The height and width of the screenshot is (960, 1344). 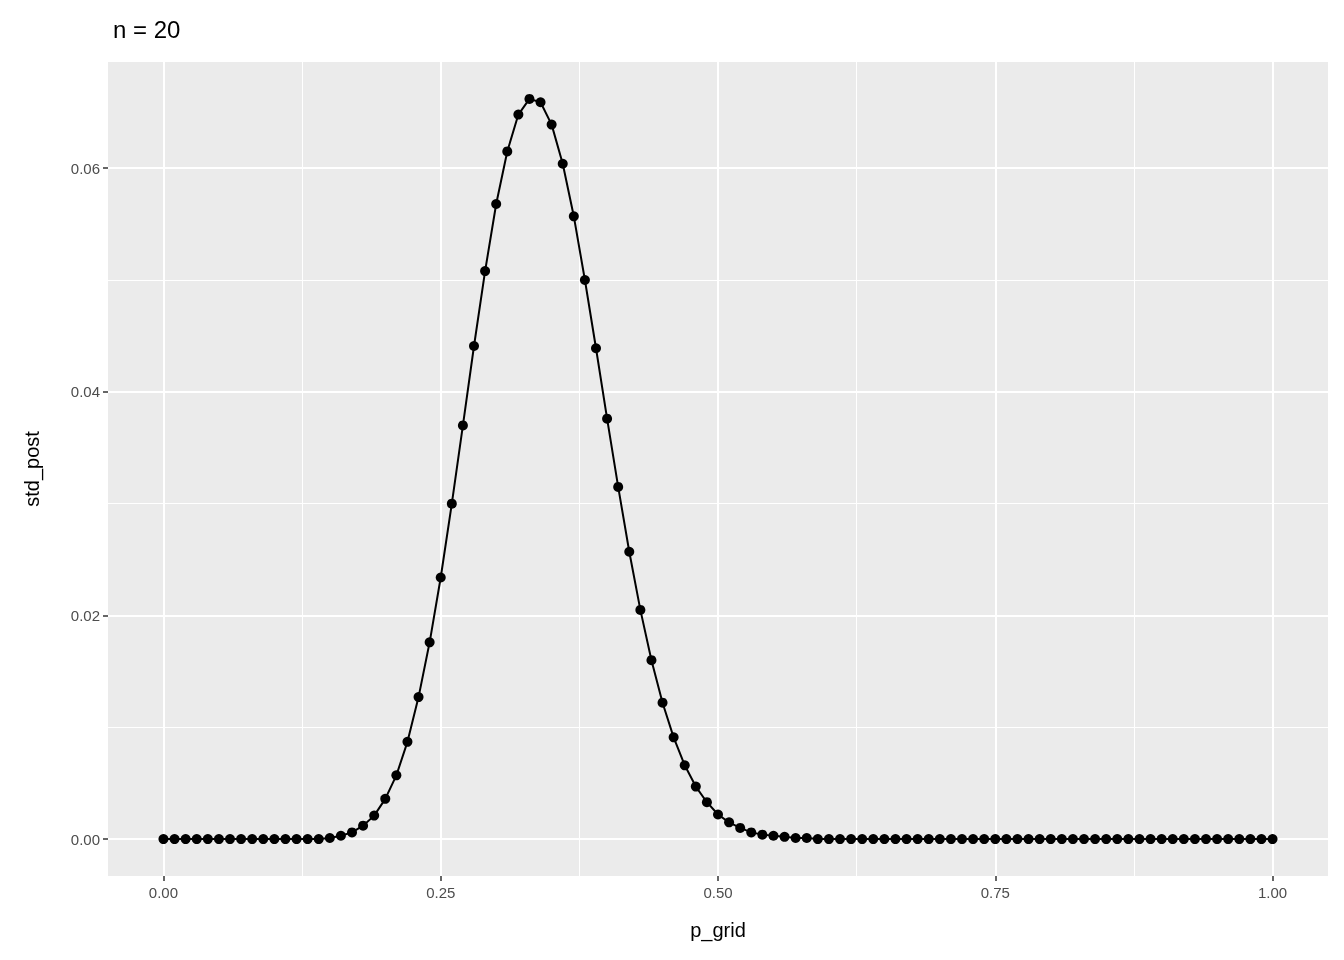 What do you see at coordinates (32, 468) in the screenshot?
I see `y-axis-title: std_post` at bounding box center [32, 468].